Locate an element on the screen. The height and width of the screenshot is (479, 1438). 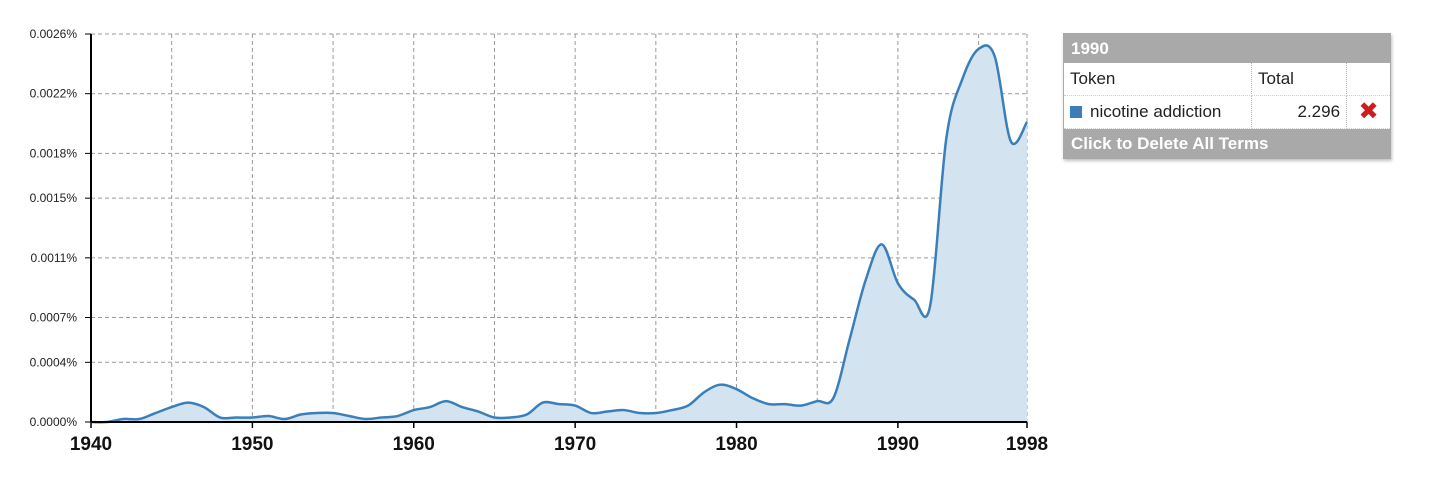
delete-column-header is located at coordinates (1368, 79).